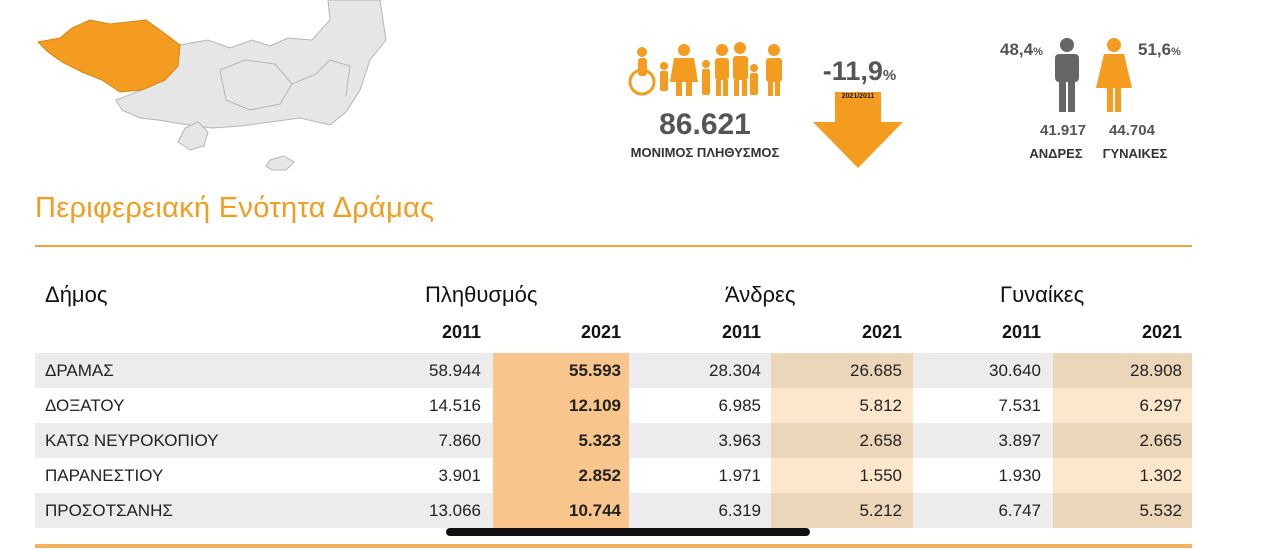  What do you see at coordinates (1160, 510) in the screenshot?
I see `row-women-2021: 5.532` at bounding box center [1160, 510].